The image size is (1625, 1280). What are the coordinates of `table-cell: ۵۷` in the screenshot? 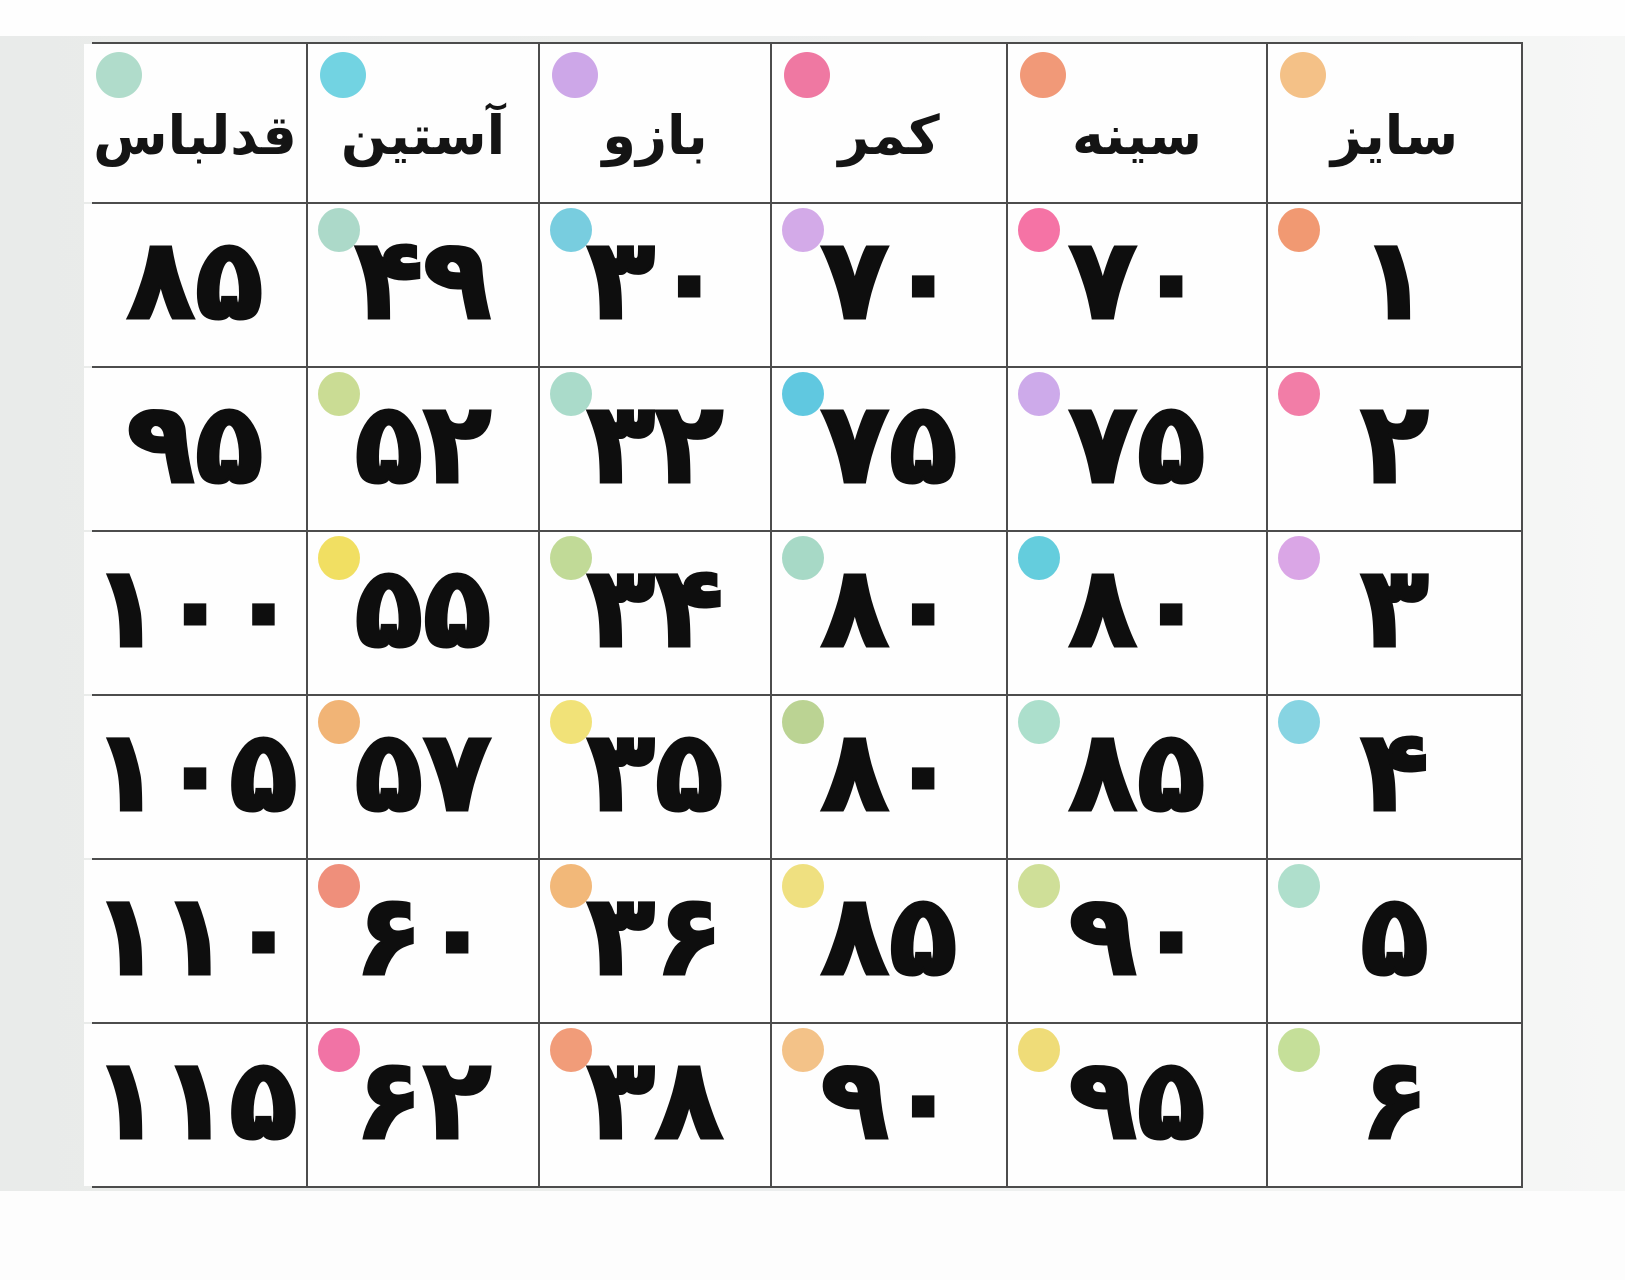 It's located at (423, 777).